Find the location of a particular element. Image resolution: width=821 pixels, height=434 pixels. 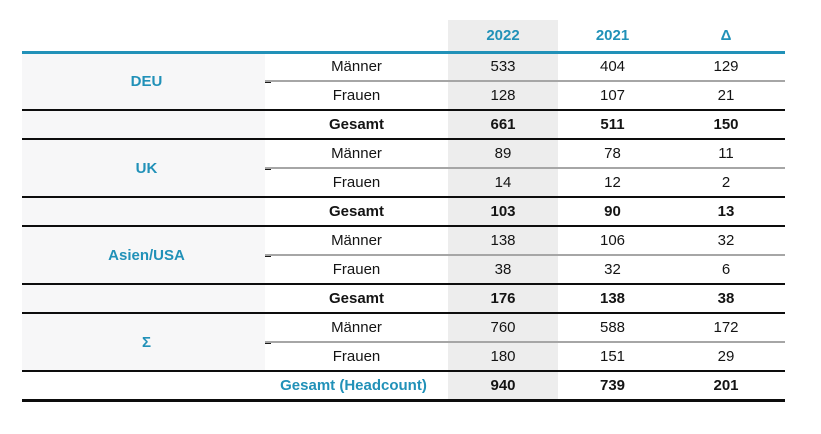

value-delta: 129 is located at coordinates (726, 67).